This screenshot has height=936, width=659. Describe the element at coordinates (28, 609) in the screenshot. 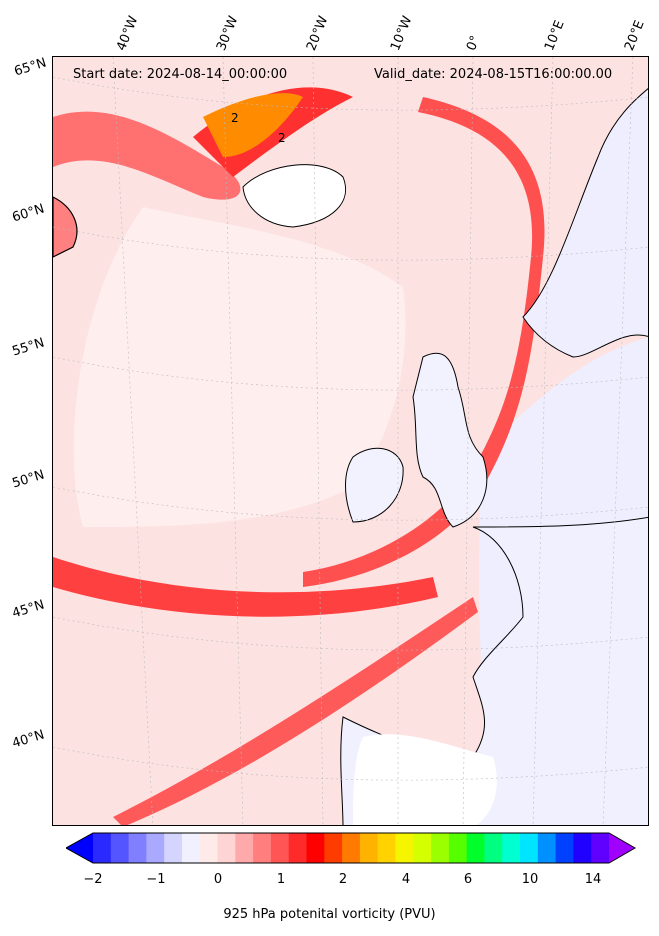

I see `lat-label: 45°N` at that location.